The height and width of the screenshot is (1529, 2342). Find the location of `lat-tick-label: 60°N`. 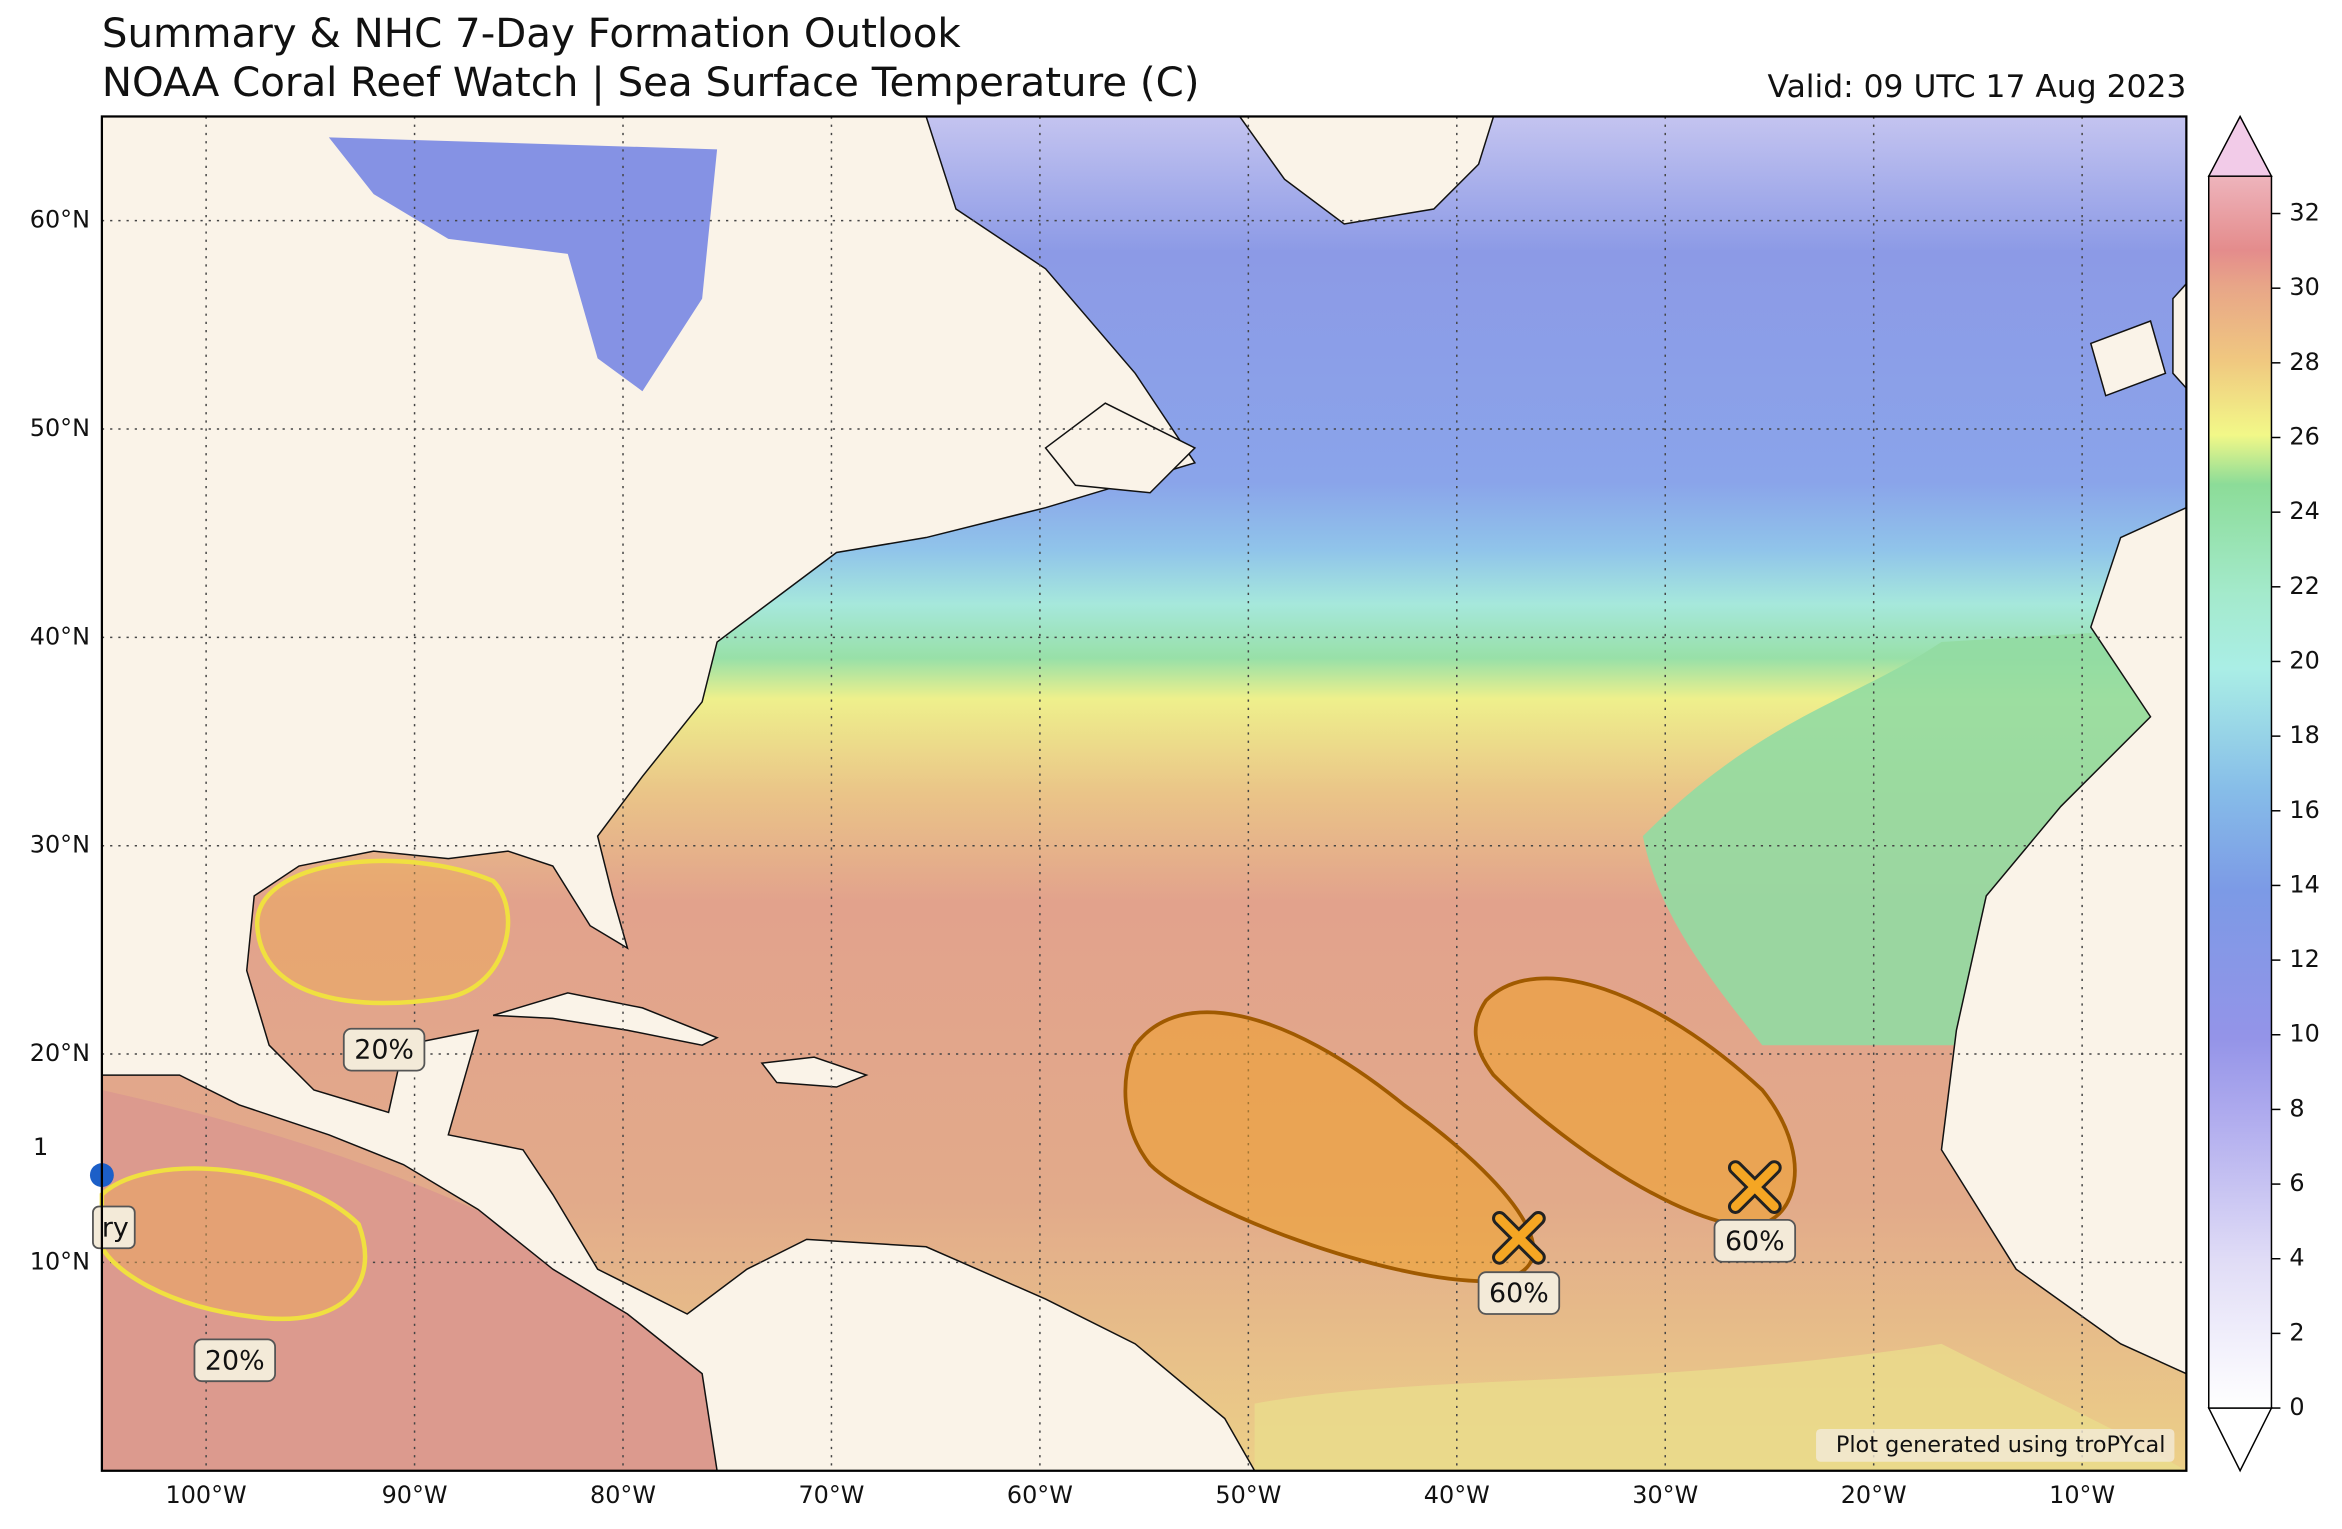

lat-tick-label: 60°N is located at coordinates (60, 220).